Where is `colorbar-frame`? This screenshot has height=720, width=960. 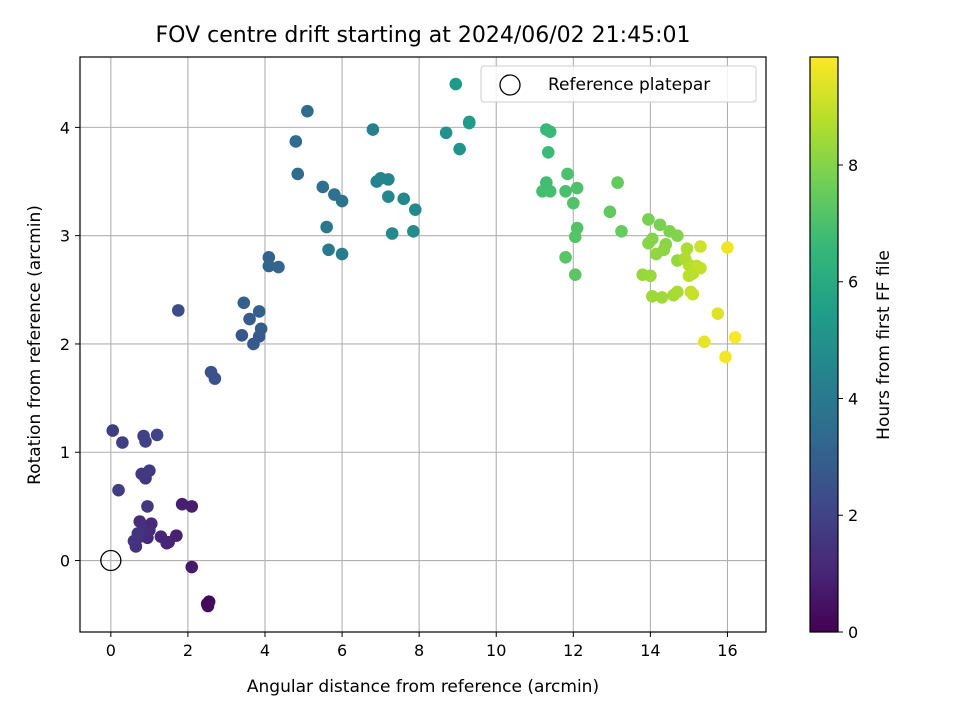 colorbar-frame is located at coordinates (824, 344).